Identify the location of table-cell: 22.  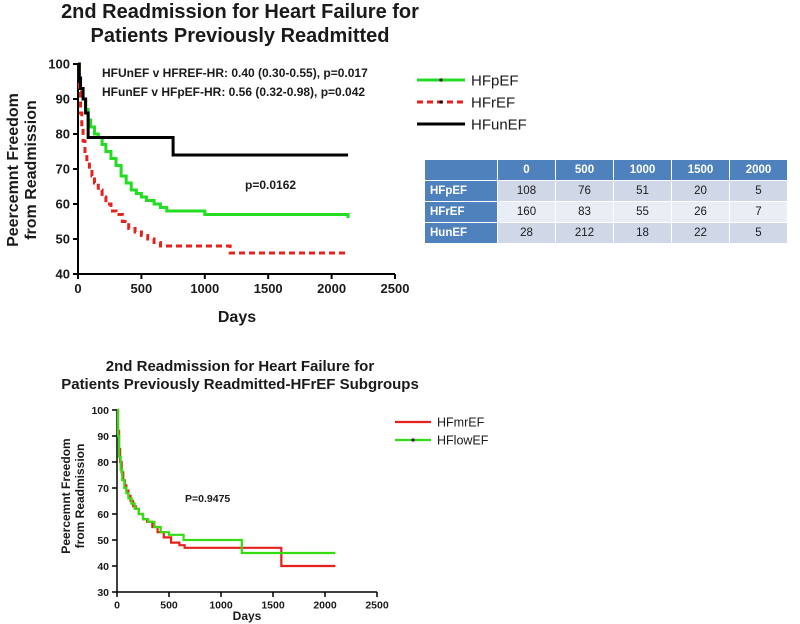
(700, 233).